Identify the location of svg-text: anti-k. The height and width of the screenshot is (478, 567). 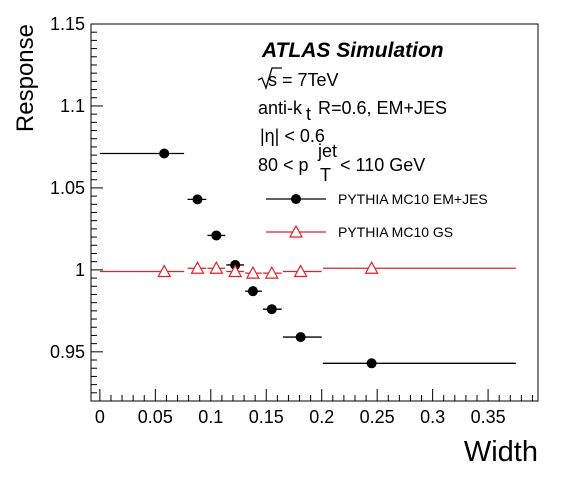
(280, 108).